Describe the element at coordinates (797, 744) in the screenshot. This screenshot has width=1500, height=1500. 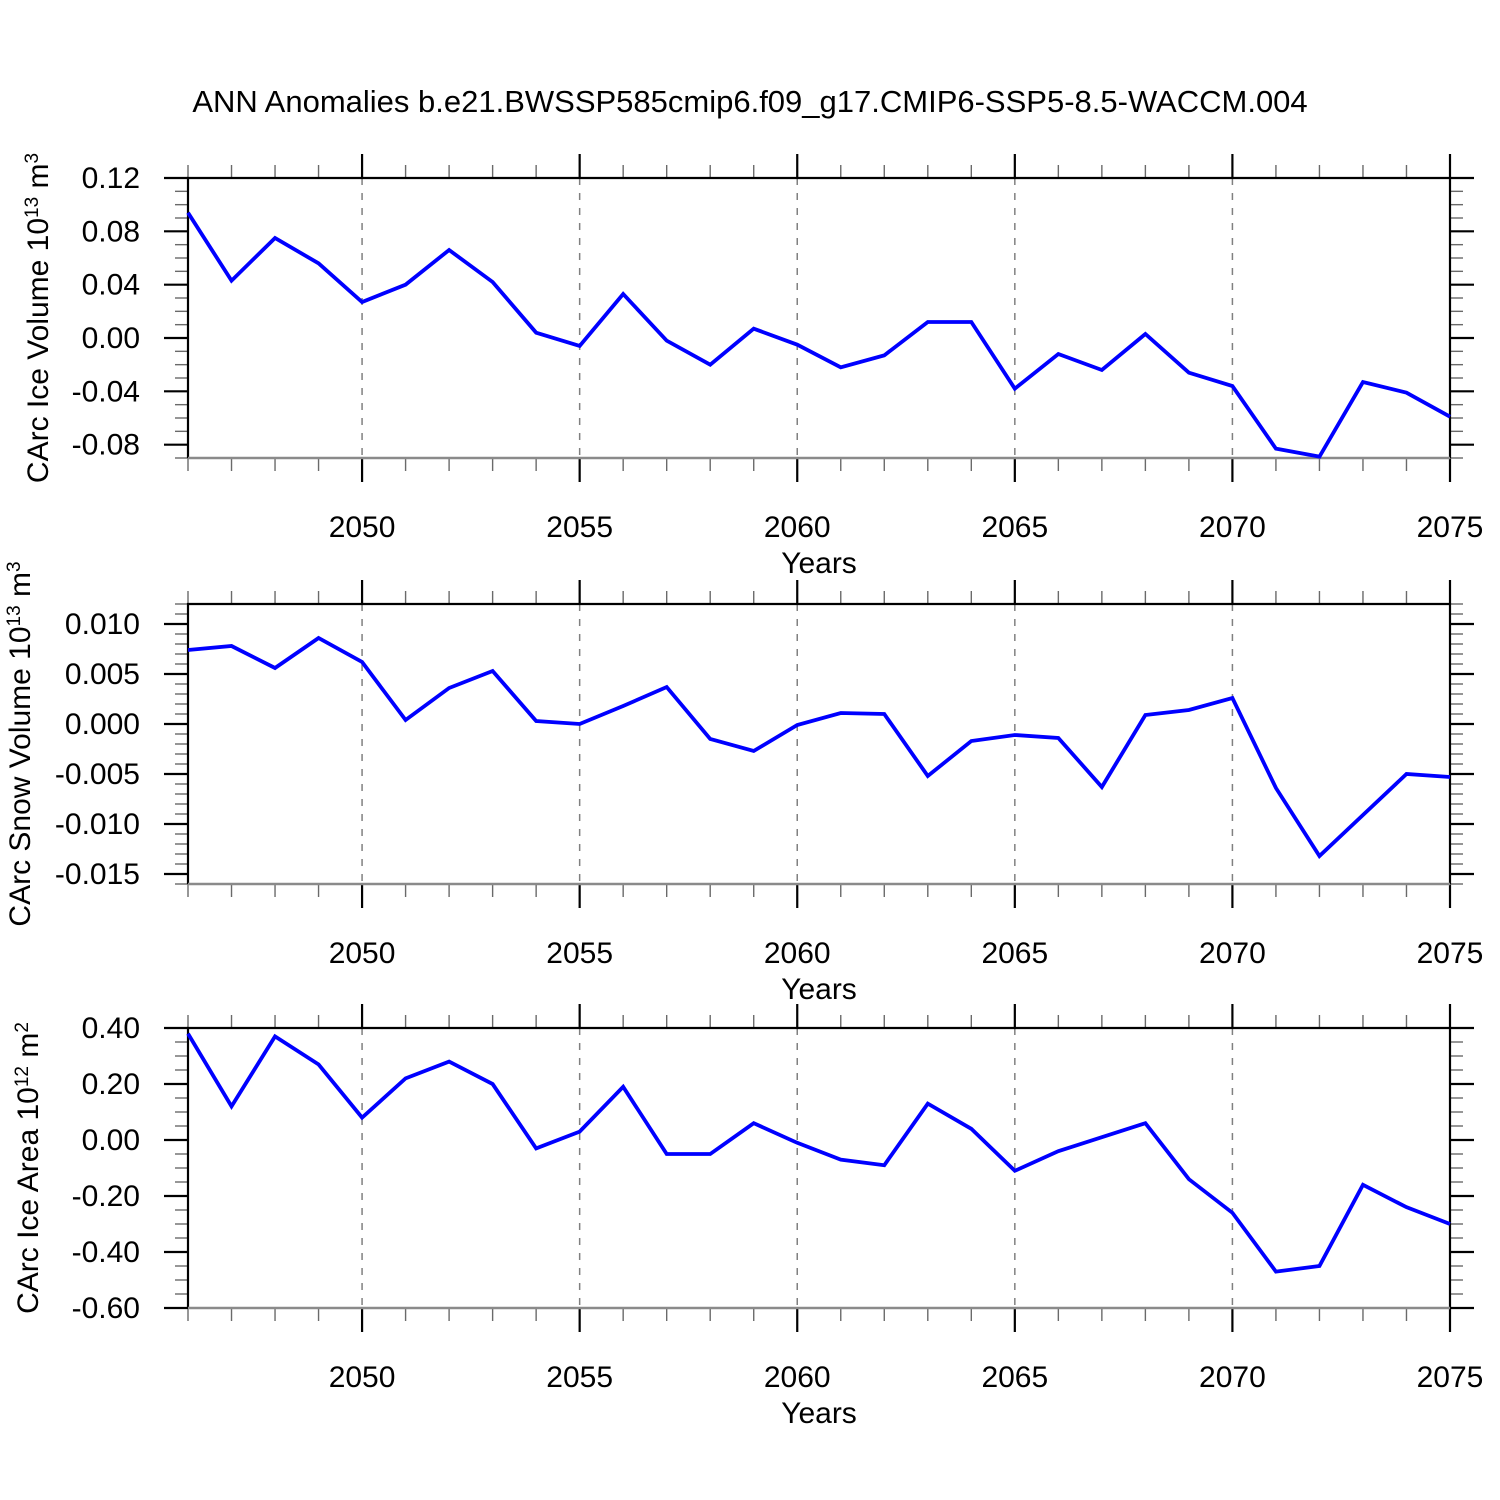
I see `gridlines-carc-snow-volume` at that location.